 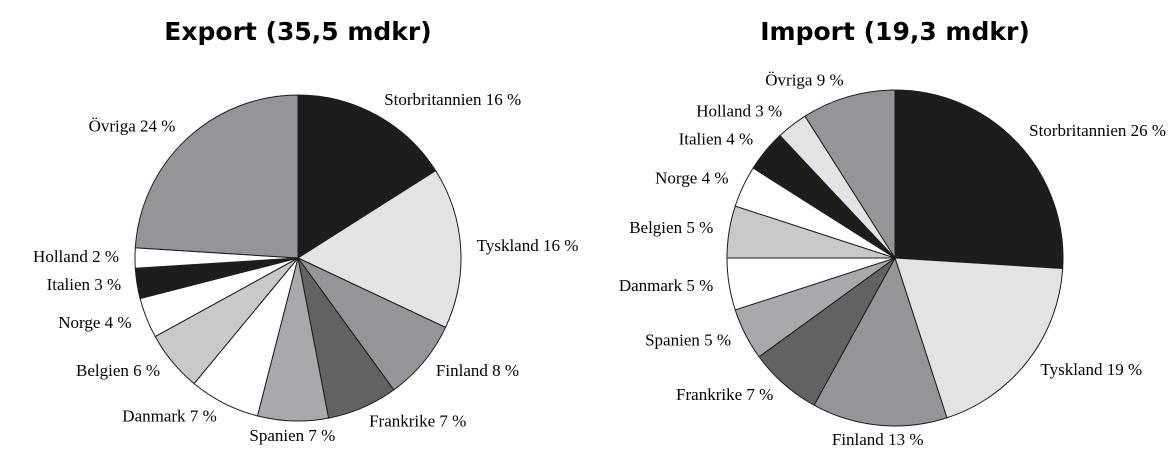 I want to click on slice-label: Finland 13 %, so click(x=878, y=439).